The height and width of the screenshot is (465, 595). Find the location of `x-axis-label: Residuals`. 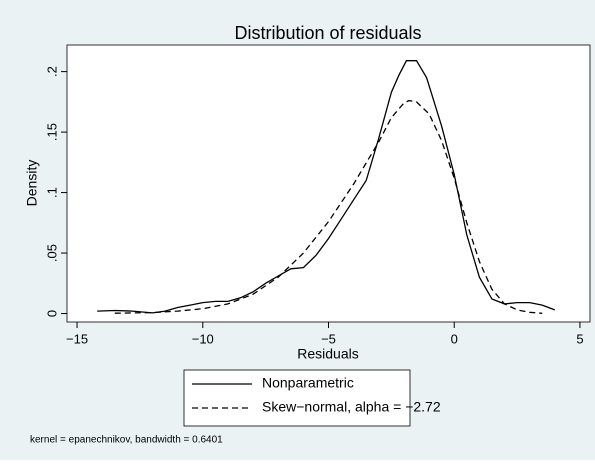

x-axis-label: Residuals is located at coordinates (327, 354).